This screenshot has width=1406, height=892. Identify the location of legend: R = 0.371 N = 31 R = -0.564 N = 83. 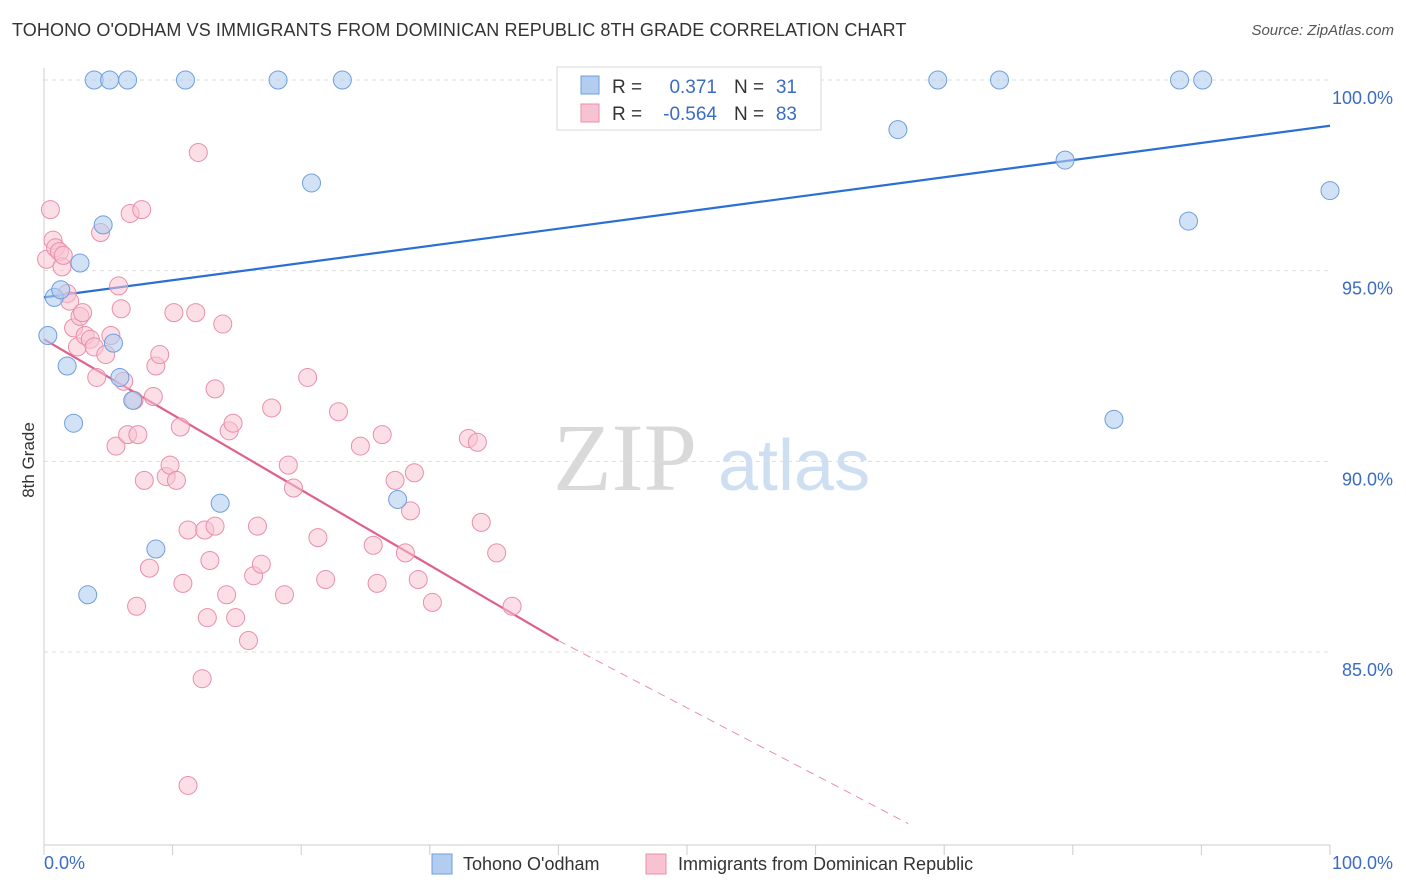
(689, 98).